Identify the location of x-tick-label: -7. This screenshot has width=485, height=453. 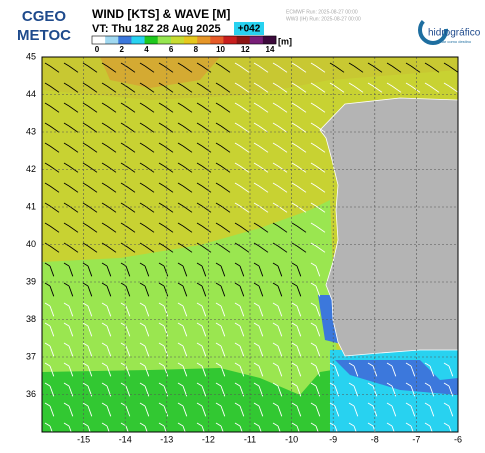
(416, 439).